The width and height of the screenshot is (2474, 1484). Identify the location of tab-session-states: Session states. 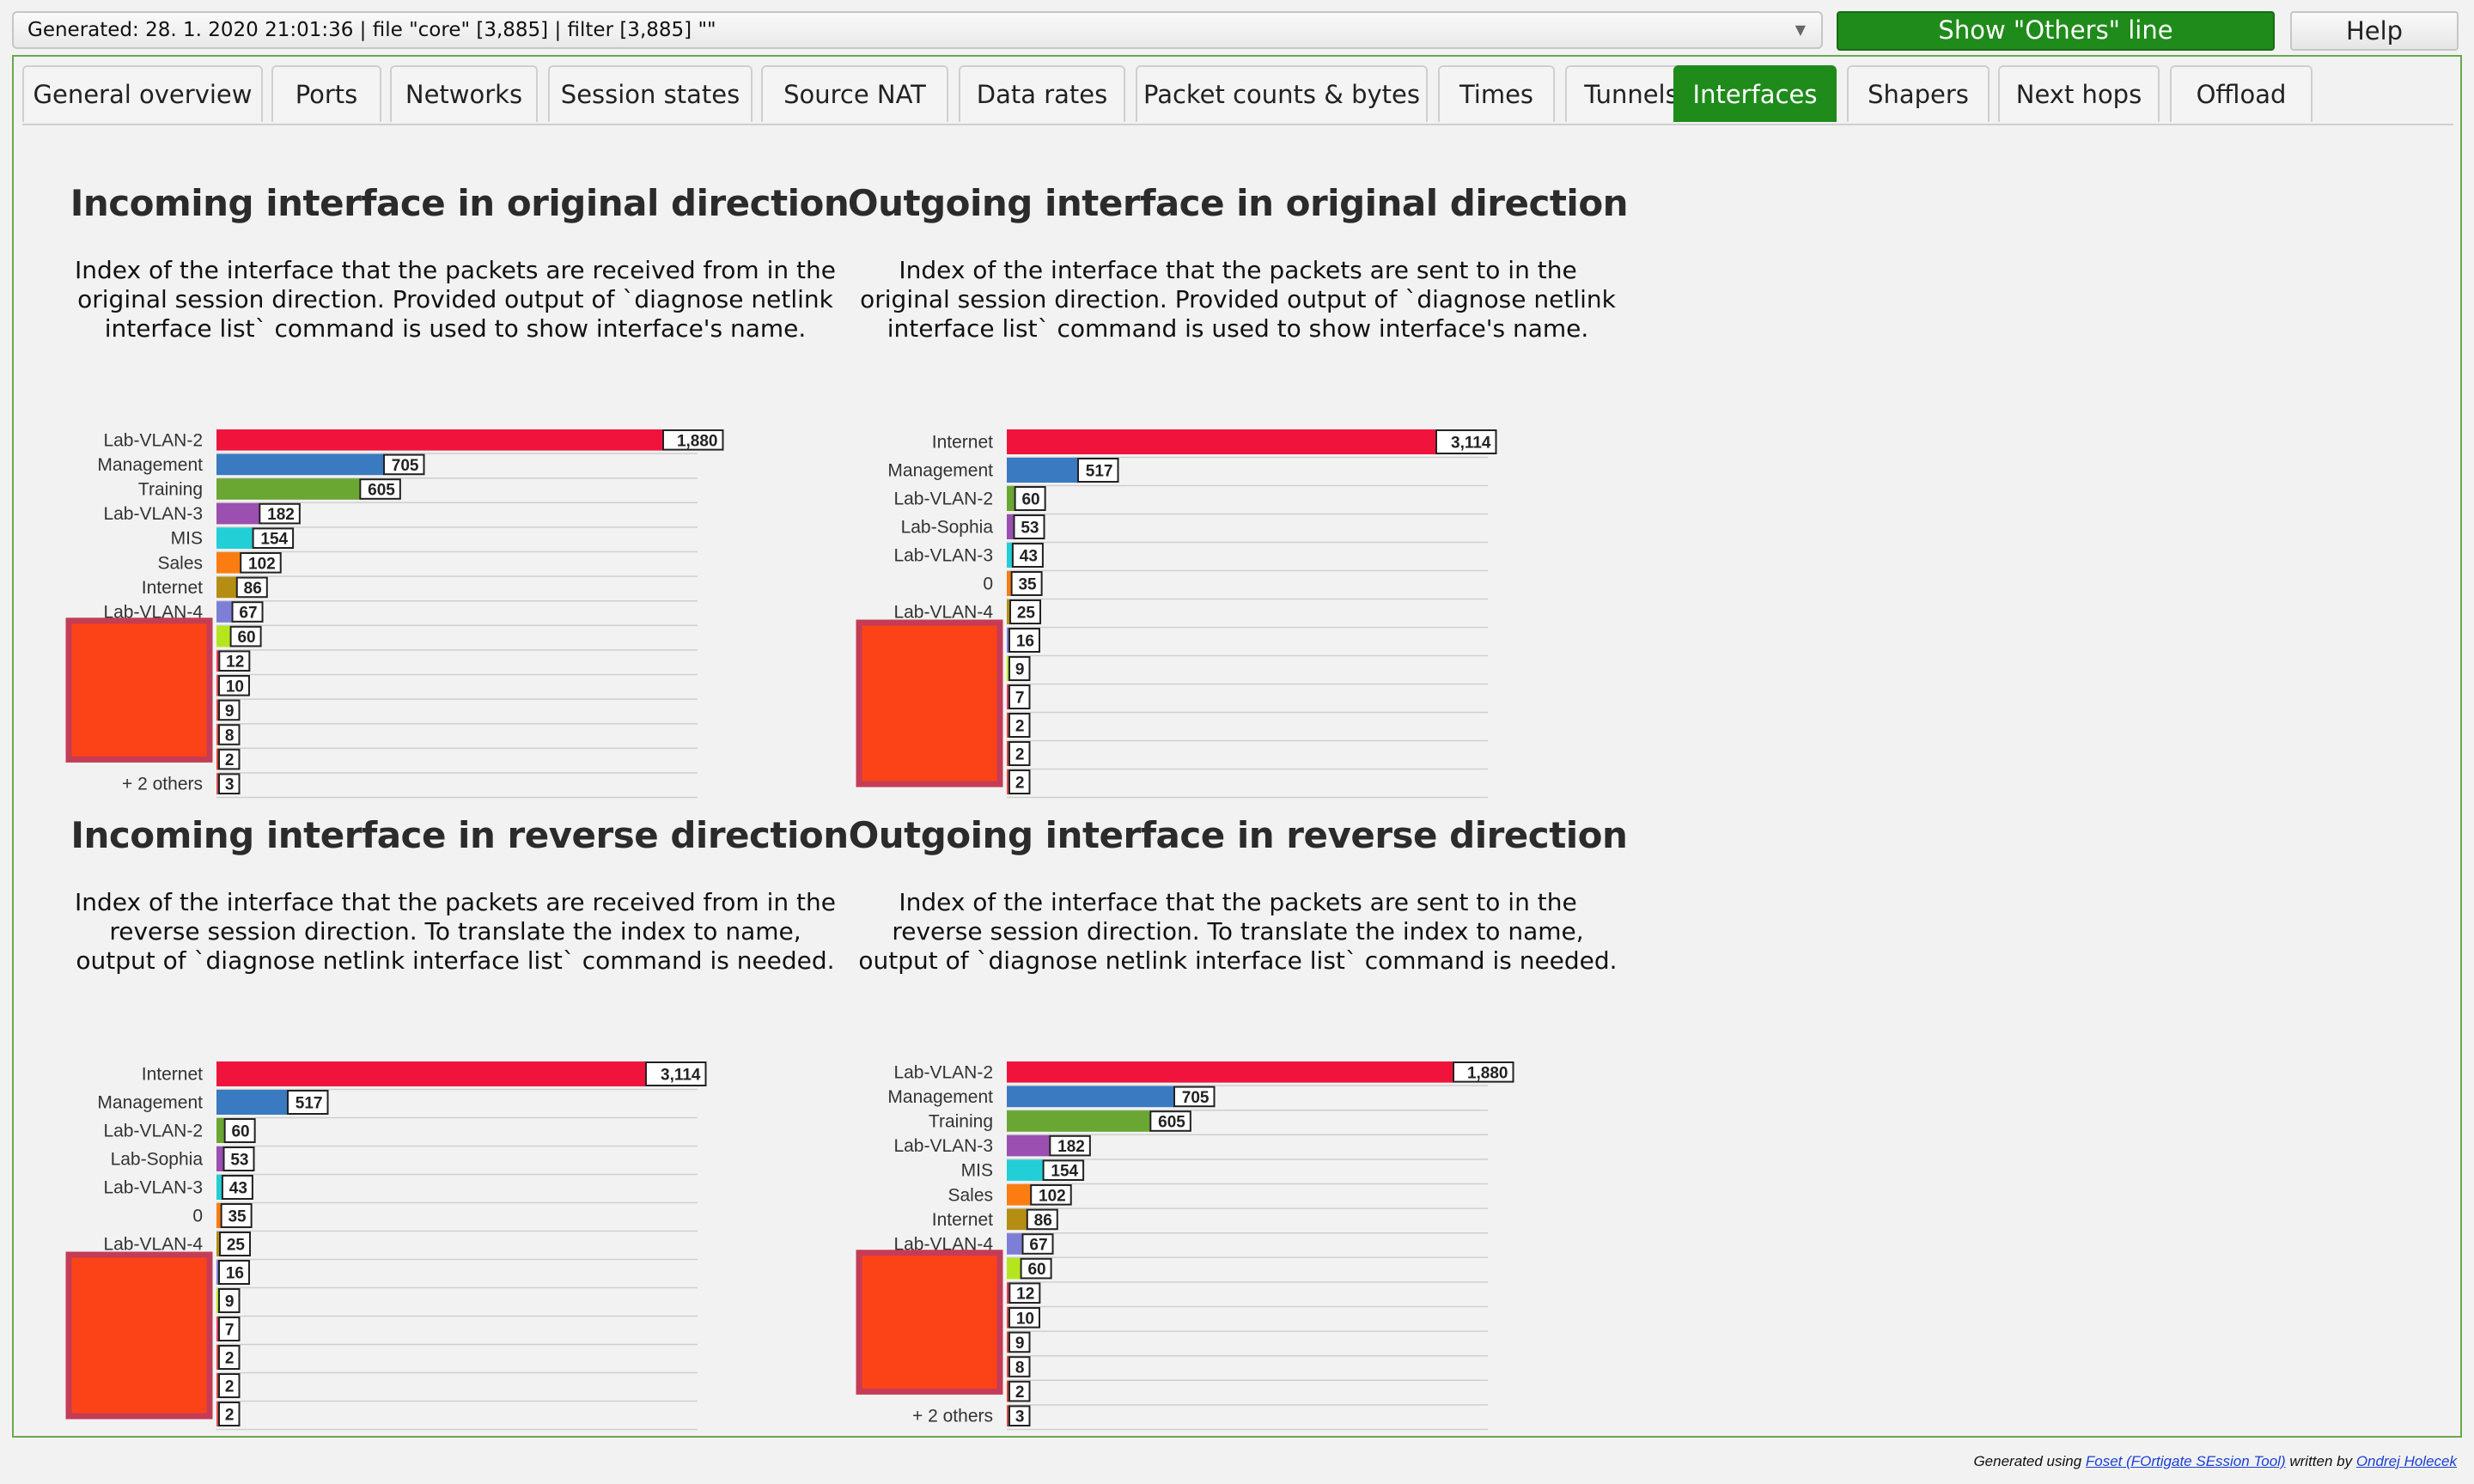
(650, 93).